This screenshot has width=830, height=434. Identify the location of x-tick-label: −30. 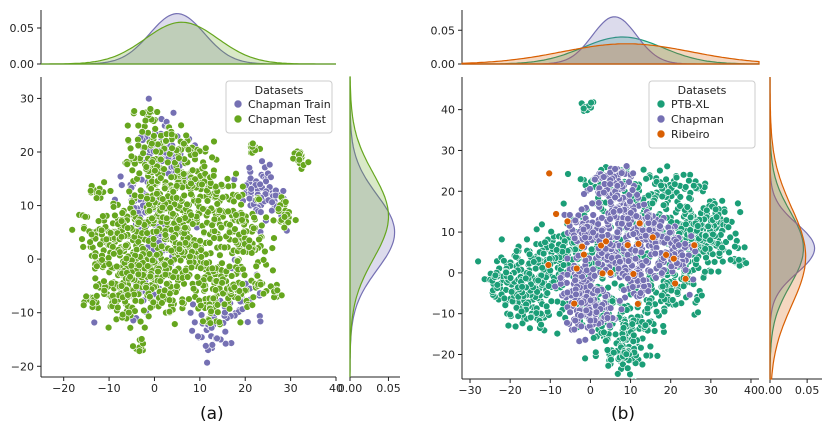
(469, 390).